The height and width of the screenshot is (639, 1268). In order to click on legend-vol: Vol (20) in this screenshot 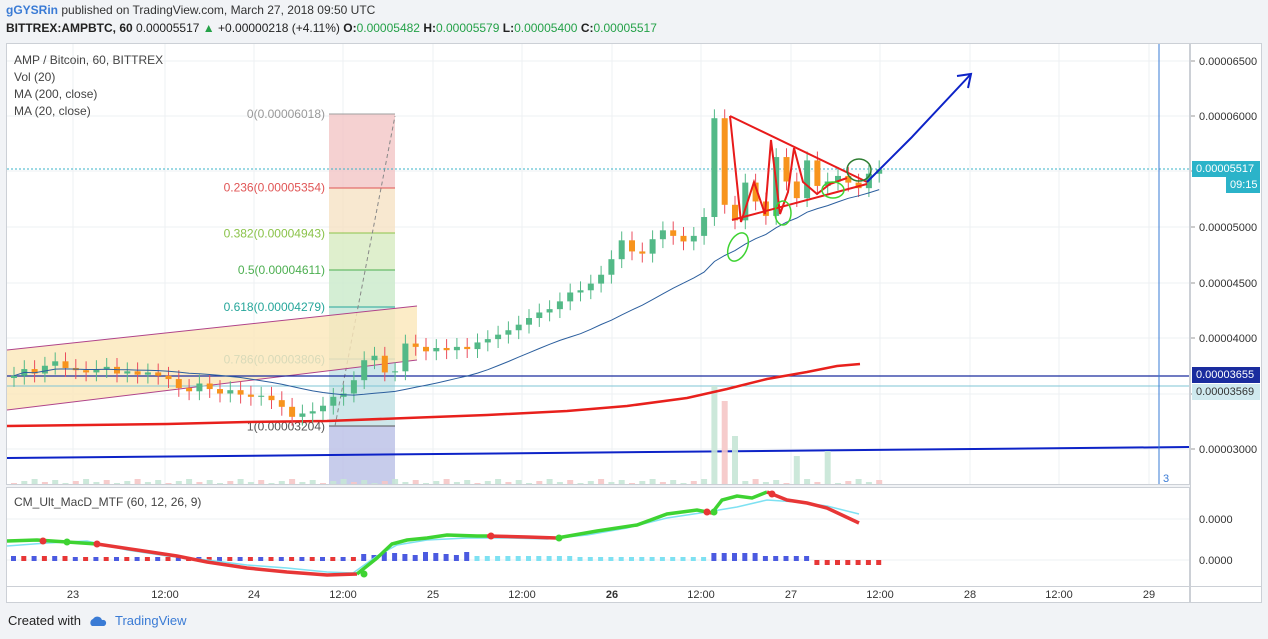, I will do `click(35, 77)`.